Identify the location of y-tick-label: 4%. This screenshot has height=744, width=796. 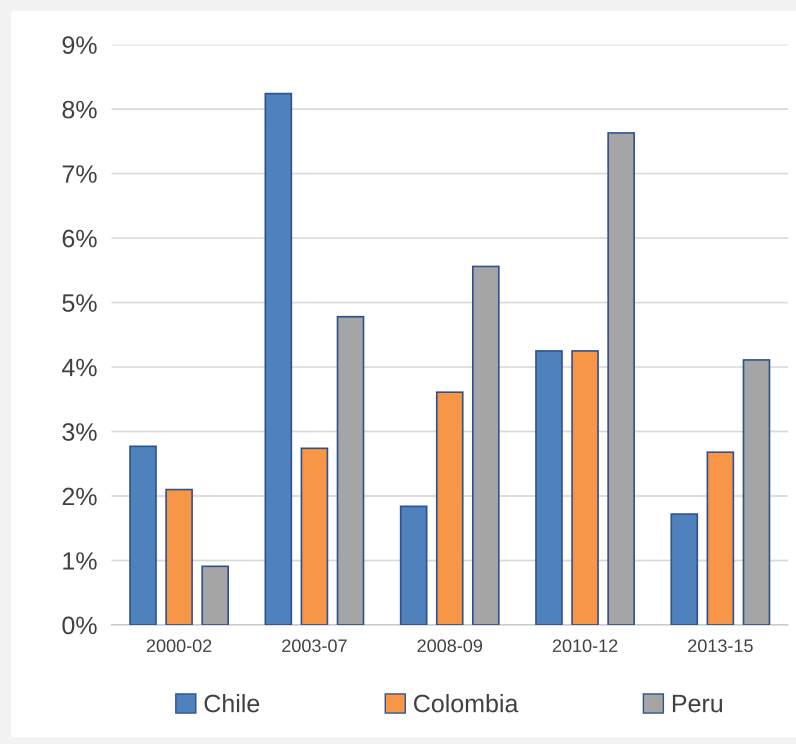
(79, 367).